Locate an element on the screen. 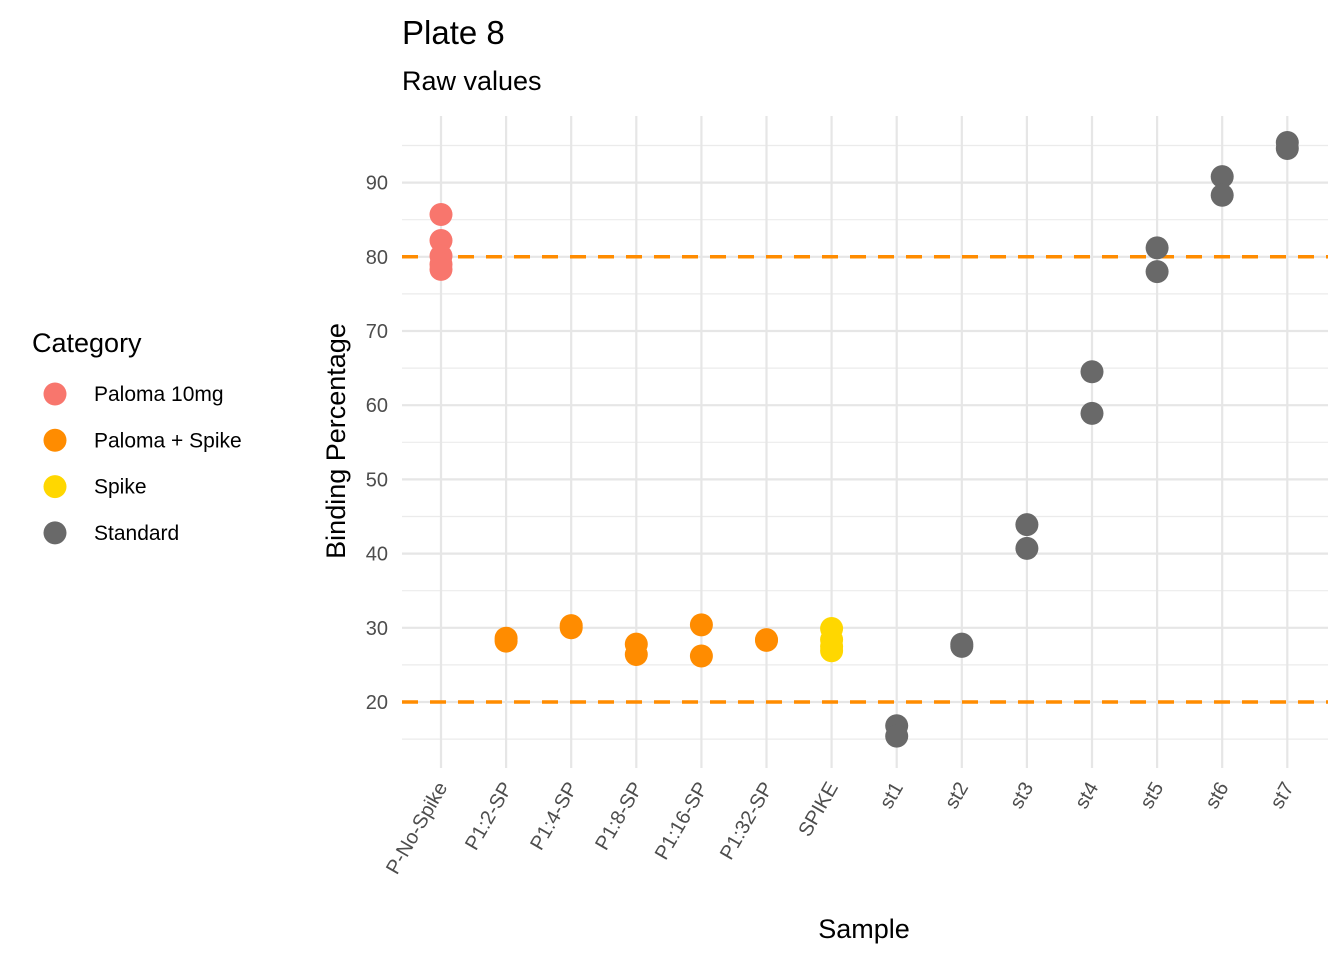 Image resolution: width=1344 pixels, height=960 pixels. chart-title: Plate 8 is located at coordinates (453, 32).